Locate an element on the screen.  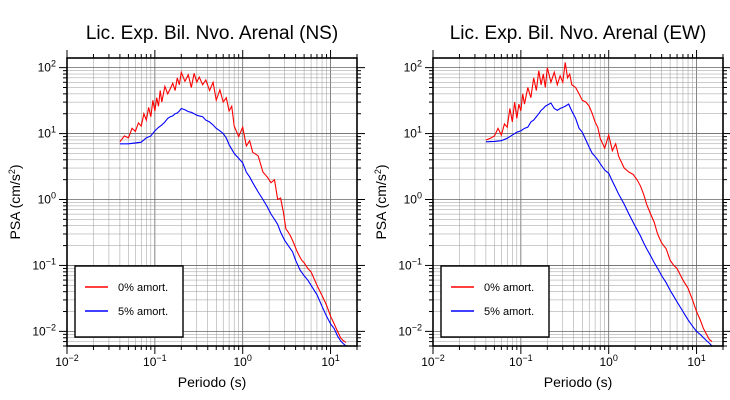
chart-title: Lic. Exp. Bil. Nvo. Arenal (EW) is located at coordinates (578, 33).